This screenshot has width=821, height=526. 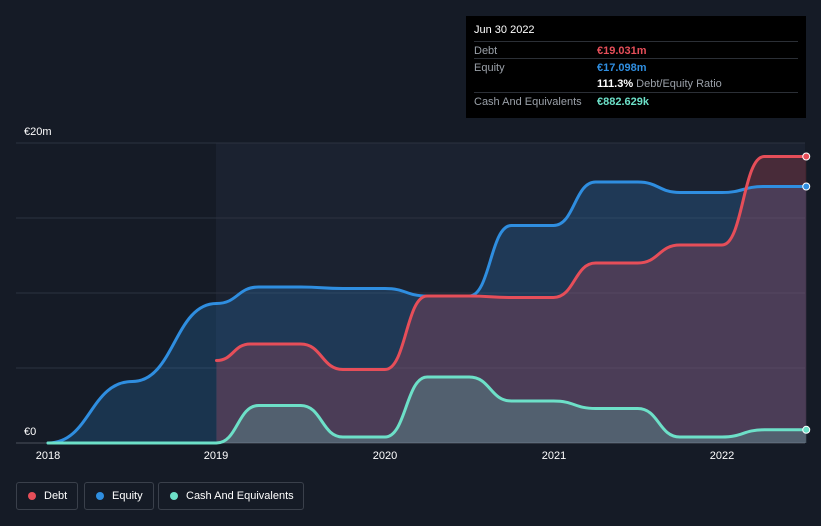 I want to click on tooltip-row-equity: Equity €17.098m, so click(x=636, y=67).